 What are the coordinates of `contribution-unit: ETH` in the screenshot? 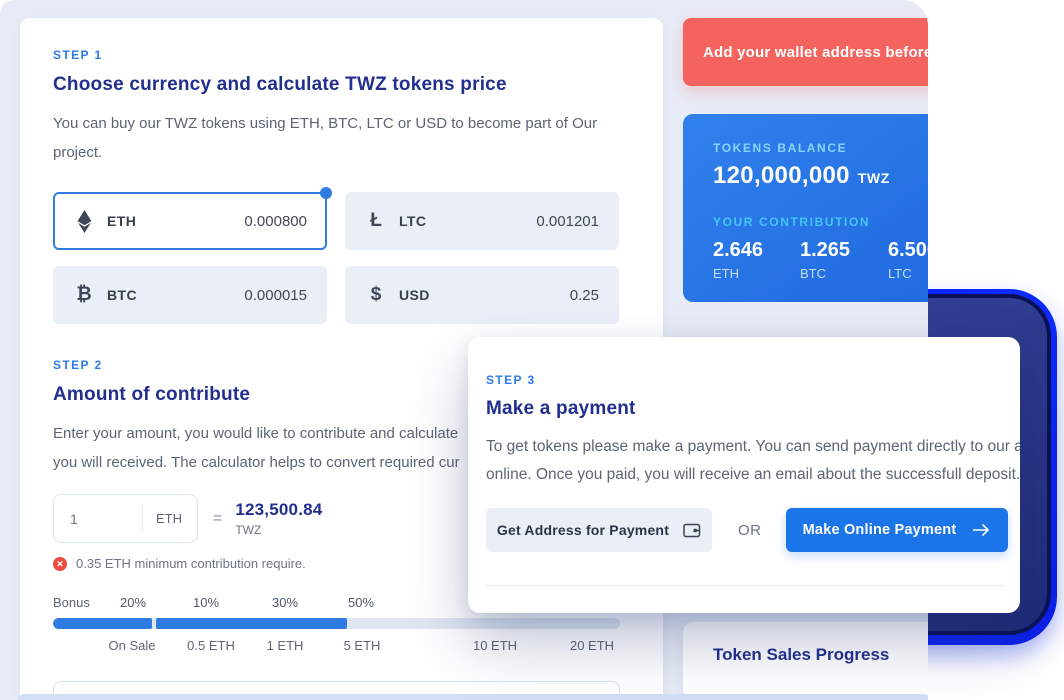 It's located at (726, 273).